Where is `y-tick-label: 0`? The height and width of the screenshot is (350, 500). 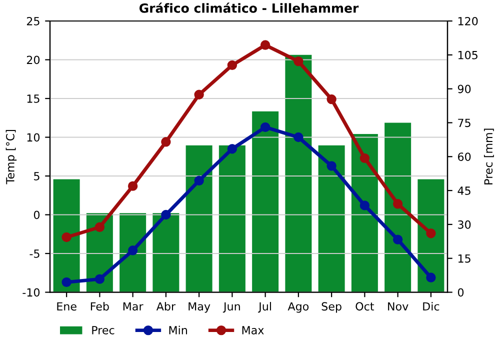 y-tick-label: 0 is located at coordinates (37, 215).